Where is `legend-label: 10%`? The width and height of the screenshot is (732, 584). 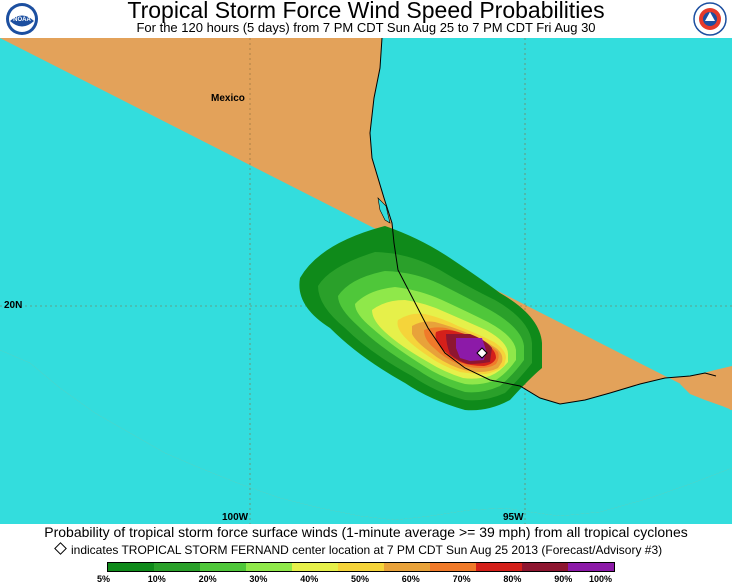 legend-label: 10% is located at coordinates (156, 579).